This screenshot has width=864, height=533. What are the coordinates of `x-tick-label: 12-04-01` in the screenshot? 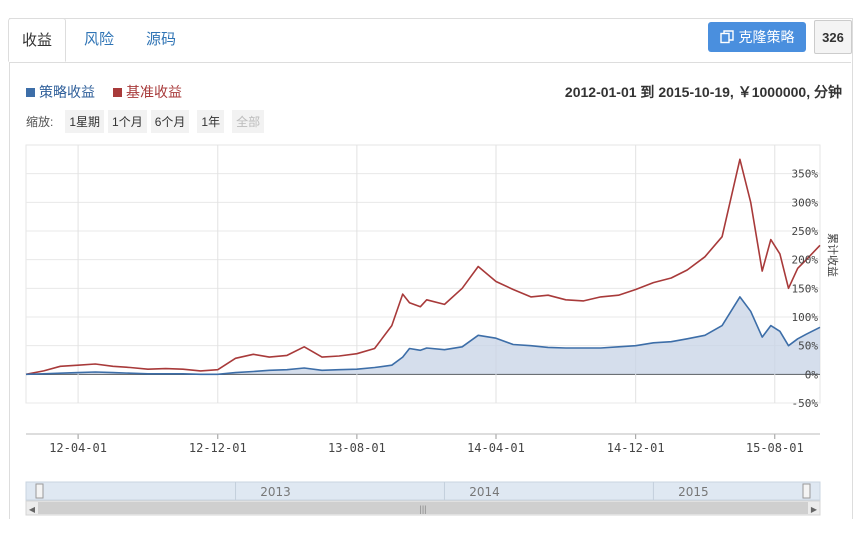 It's located at (78, 448).